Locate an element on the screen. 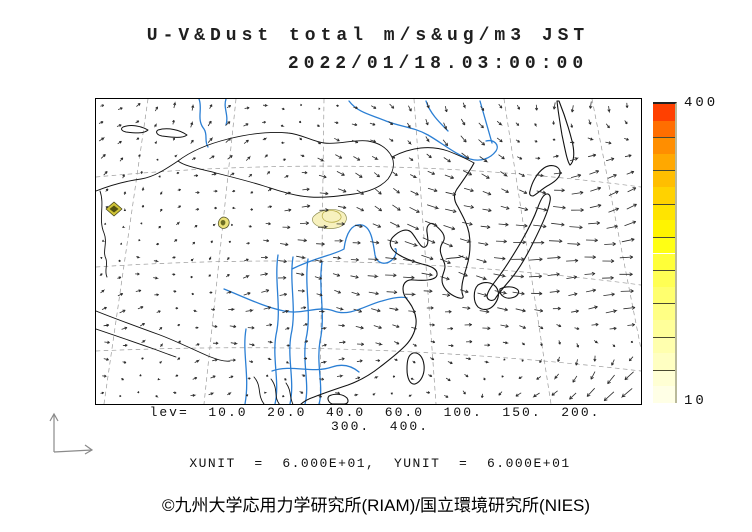 The height and width of the screenshot is (532, 752). figure-datetime: 2022/01/18.03:00:00 is located at coordinates (438, 64).